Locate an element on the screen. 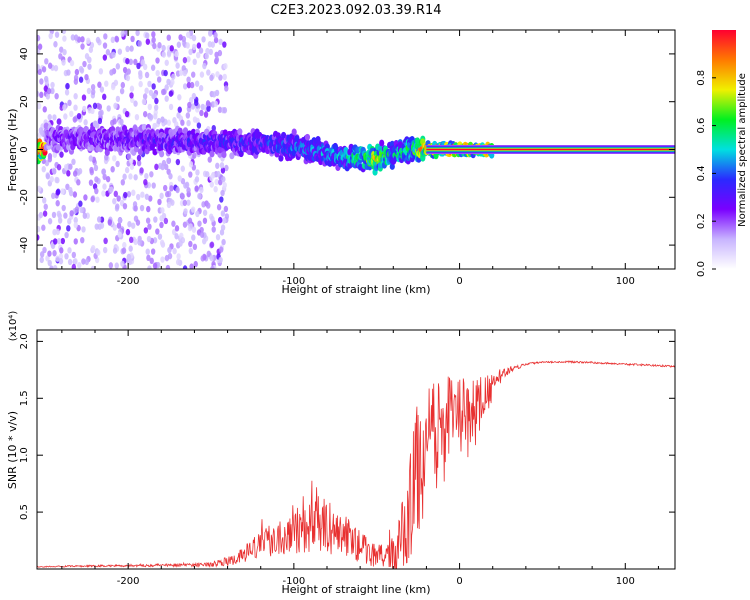  colorbar-tick-label: 0.4 is located at coordinates (701, 173).